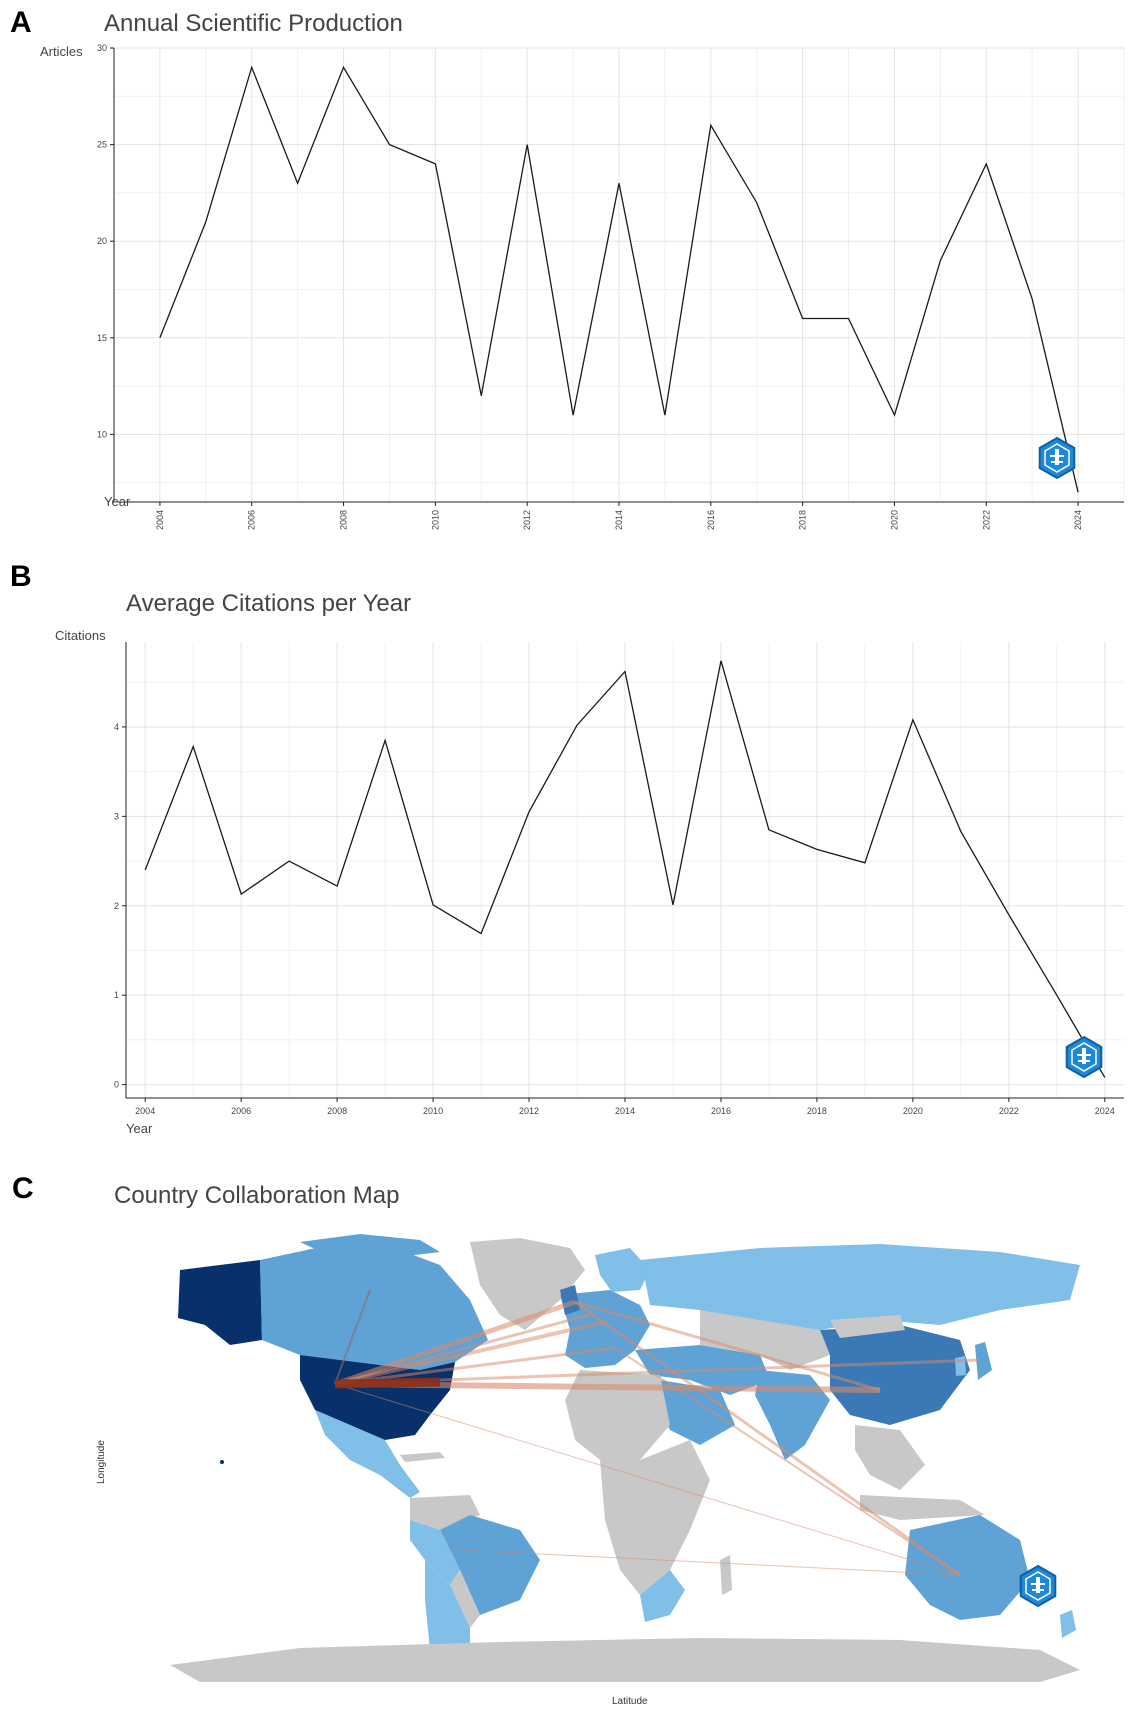  I want to click on map-country-caribbean, so click(422, 1457).